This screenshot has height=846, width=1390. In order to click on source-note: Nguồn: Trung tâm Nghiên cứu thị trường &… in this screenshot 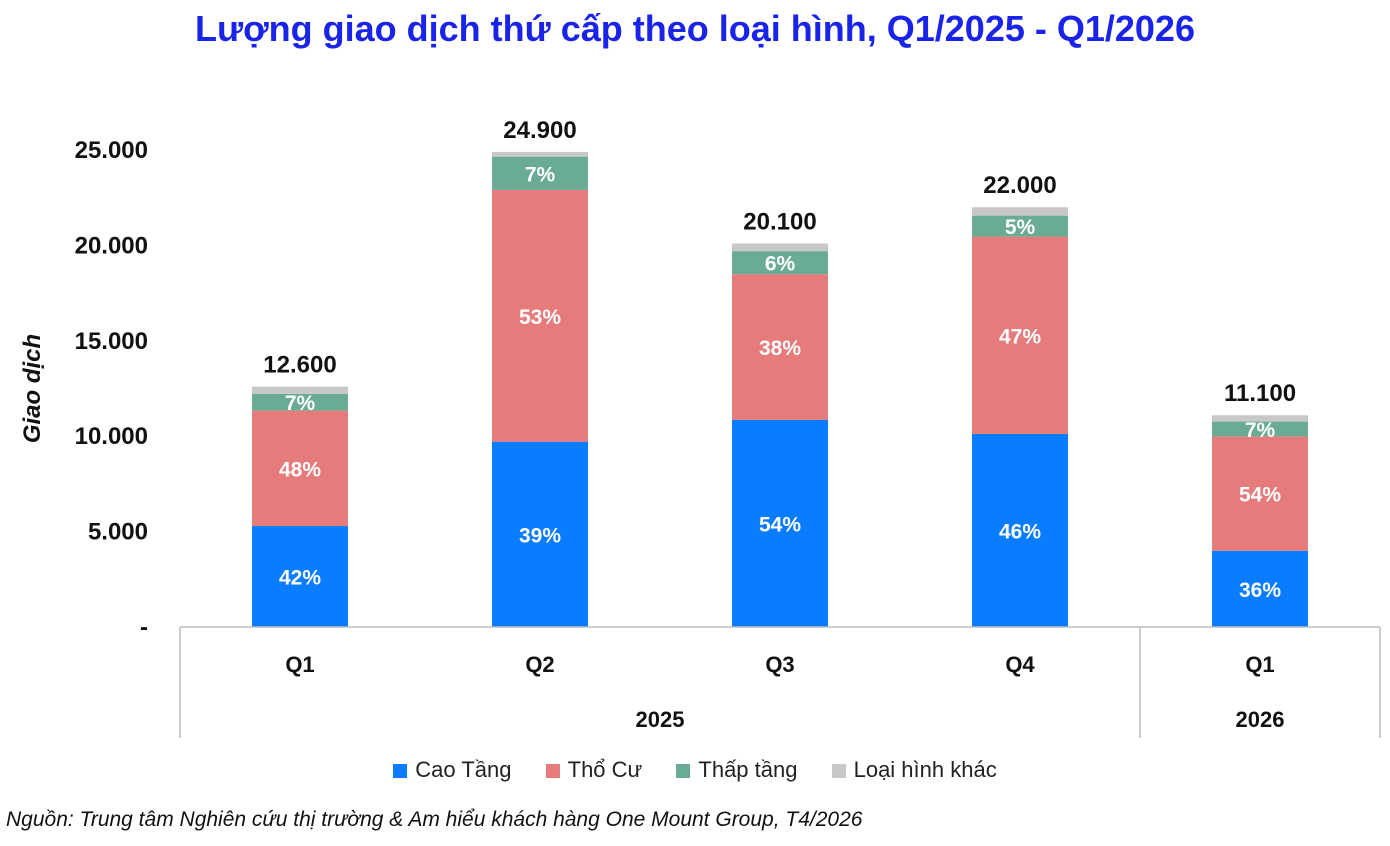, I will do `click(434, 819)`.